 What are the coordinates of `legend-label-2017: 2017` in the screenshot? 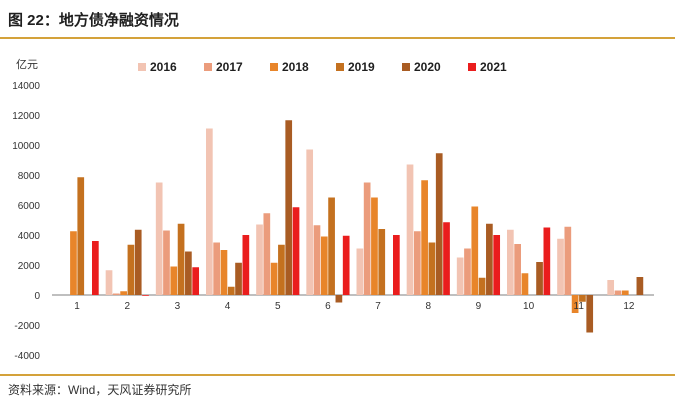 It's located at (229, 67).